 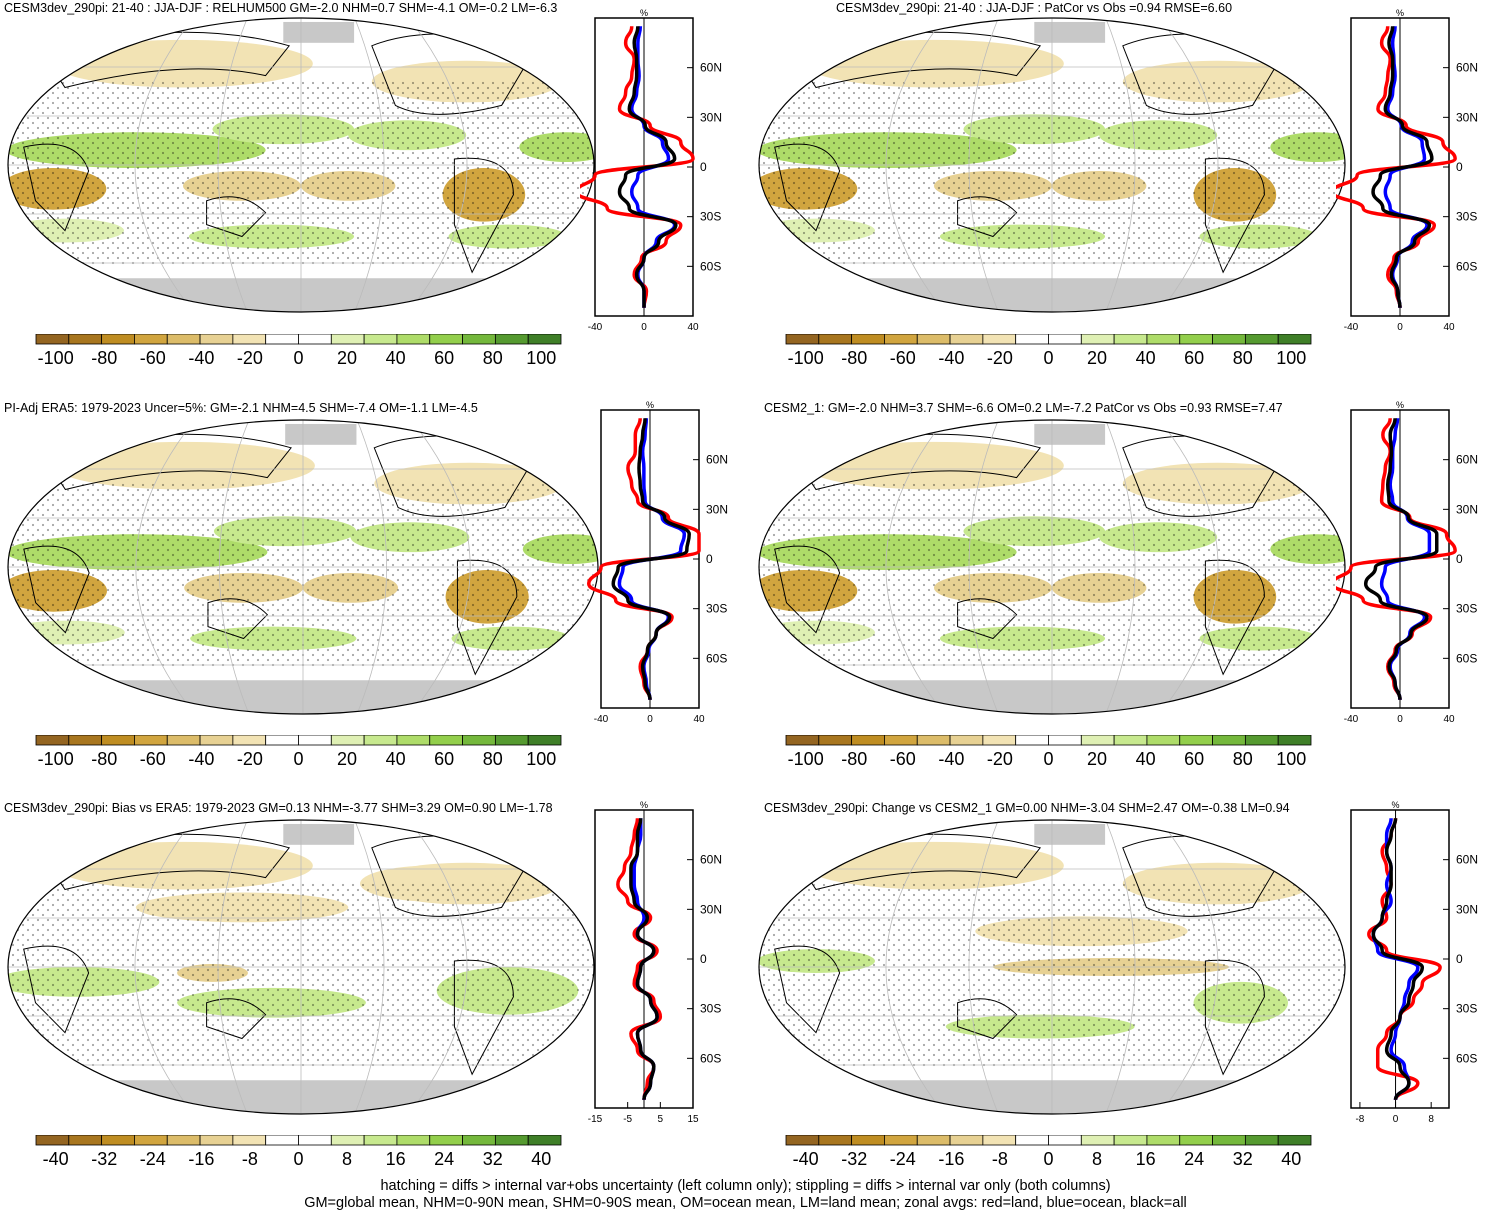 I want to click on colorbar-label: 80, so click(x=493, y=759).